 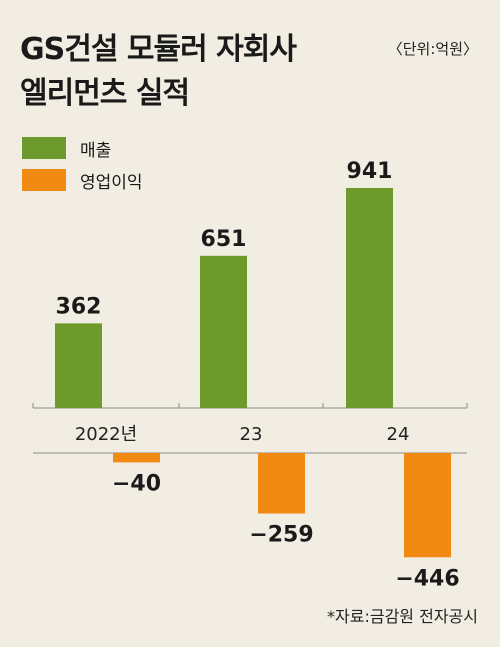 I want to click on operating-profit-value-label-0: −40, so click(x=136, y=483).